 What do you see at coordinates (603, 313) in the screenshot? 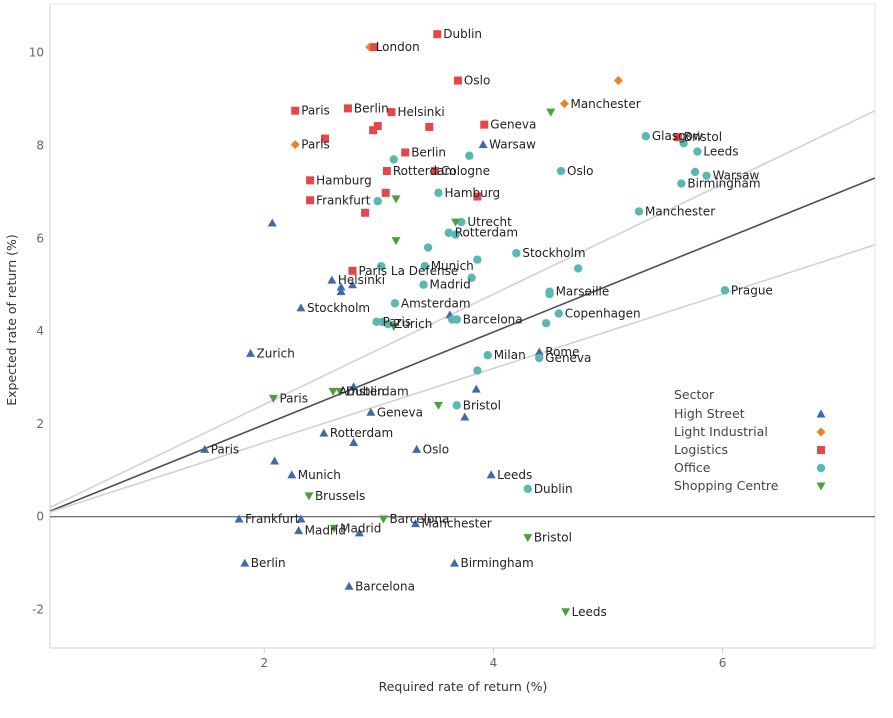
I see `point-label: Copenhagen` at bounding box center [603, 313].